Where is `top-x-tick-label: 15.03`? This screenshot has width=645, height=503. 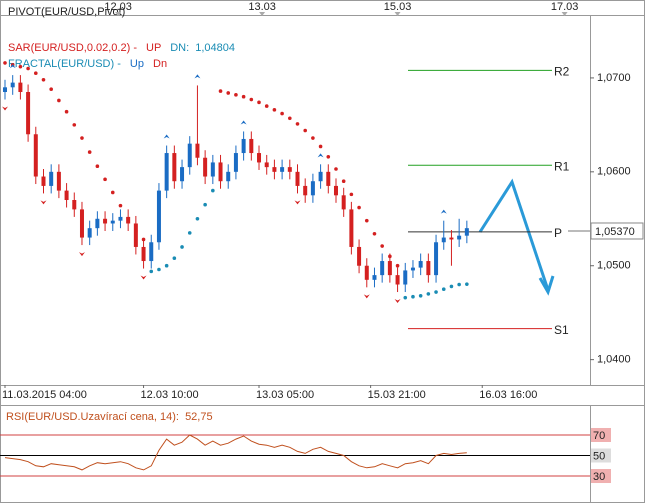 top-x-tick-label: 15.03 is located at coordinates (398, 7).